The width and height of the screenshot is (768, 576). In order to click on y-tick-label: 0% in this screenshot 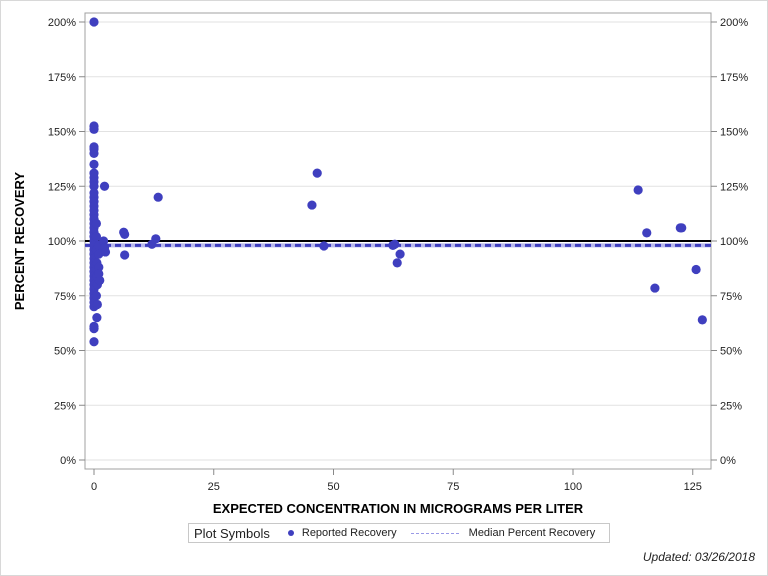, I will do `click(68, 461)`.